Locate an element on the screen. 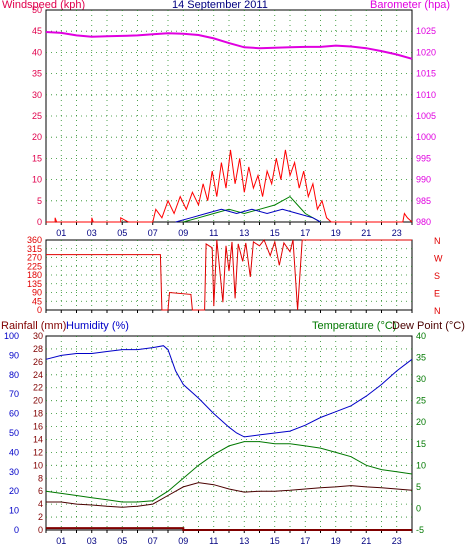 This screenshot has height=555, width=468. temperature-ytick-label: 40 is located at coordinates (421, 336).